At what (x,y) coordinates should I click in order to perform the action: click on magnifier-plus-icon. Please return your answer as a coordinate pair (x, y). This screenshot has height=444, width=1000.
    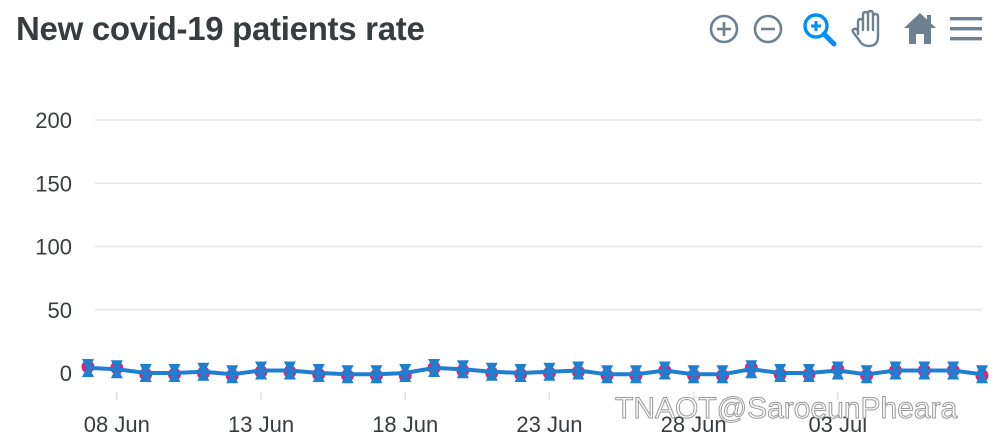
    Looking at the image, I should click on (820, 29).